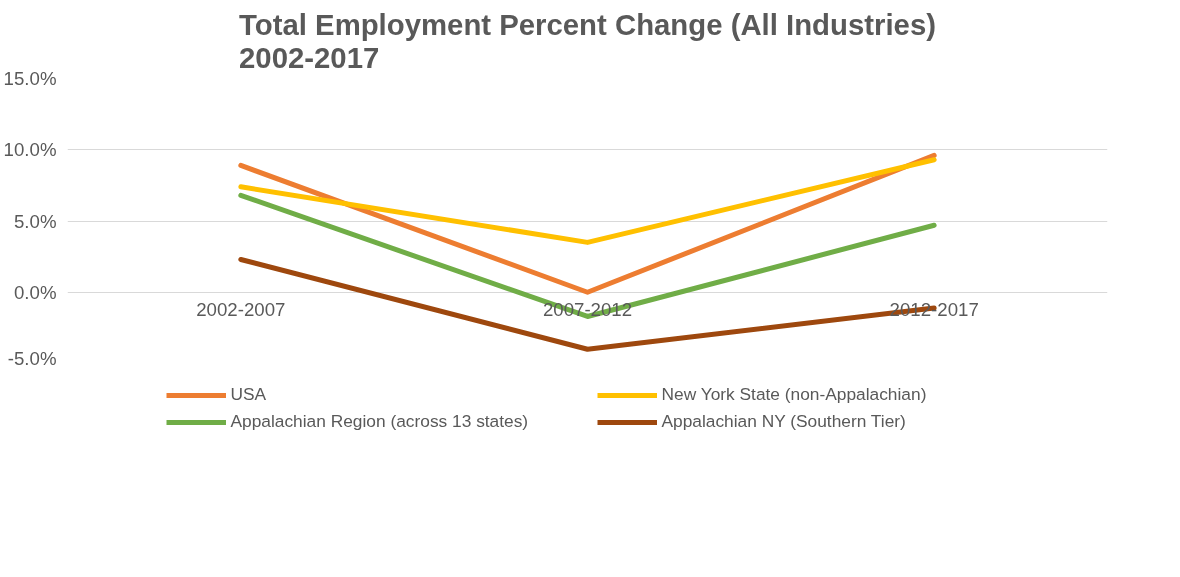 The image size is (1180, 577). What do you see at coordinates (241, 310) in the screenshot?
I see `x-tick-label: 2002-2007` at bounding box center [241, 310].